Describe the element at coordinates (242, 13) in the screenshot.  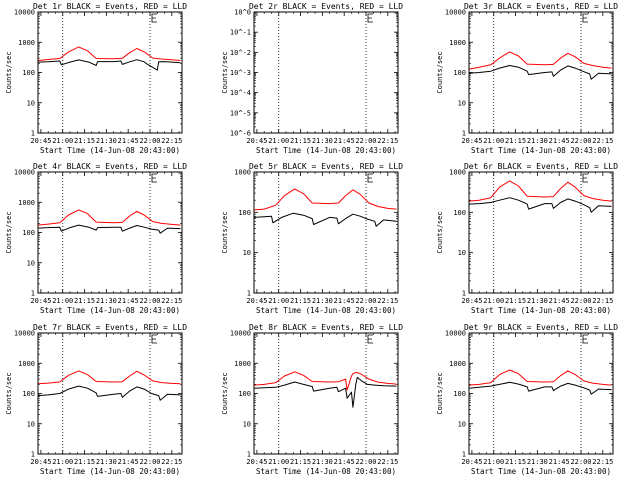
I see `y-tick-label: 10^0` at that location.